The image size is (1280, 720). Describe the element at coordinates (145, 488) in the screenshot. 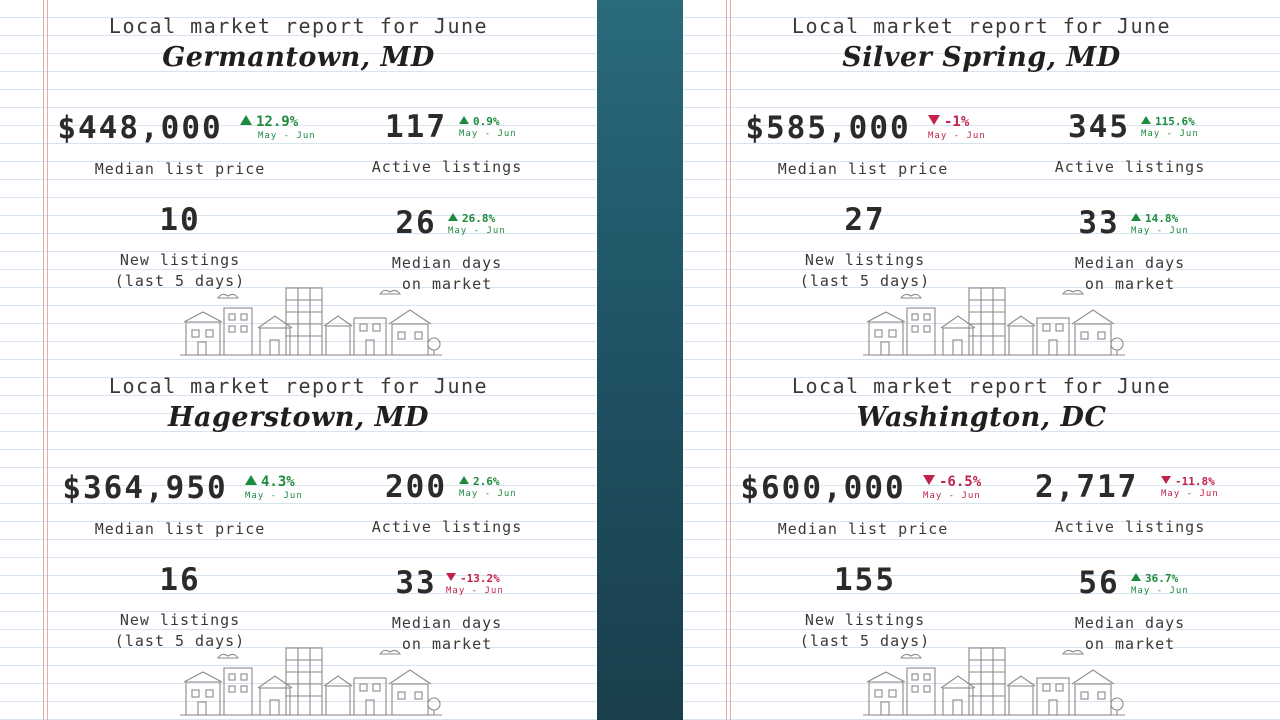

I see `median-list-price-value: $364,950` at that location.